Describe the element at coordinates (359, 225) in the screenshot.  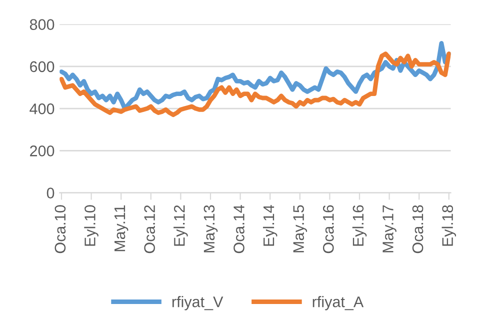
I see `x-tick-label: Eyl.16` at that location.